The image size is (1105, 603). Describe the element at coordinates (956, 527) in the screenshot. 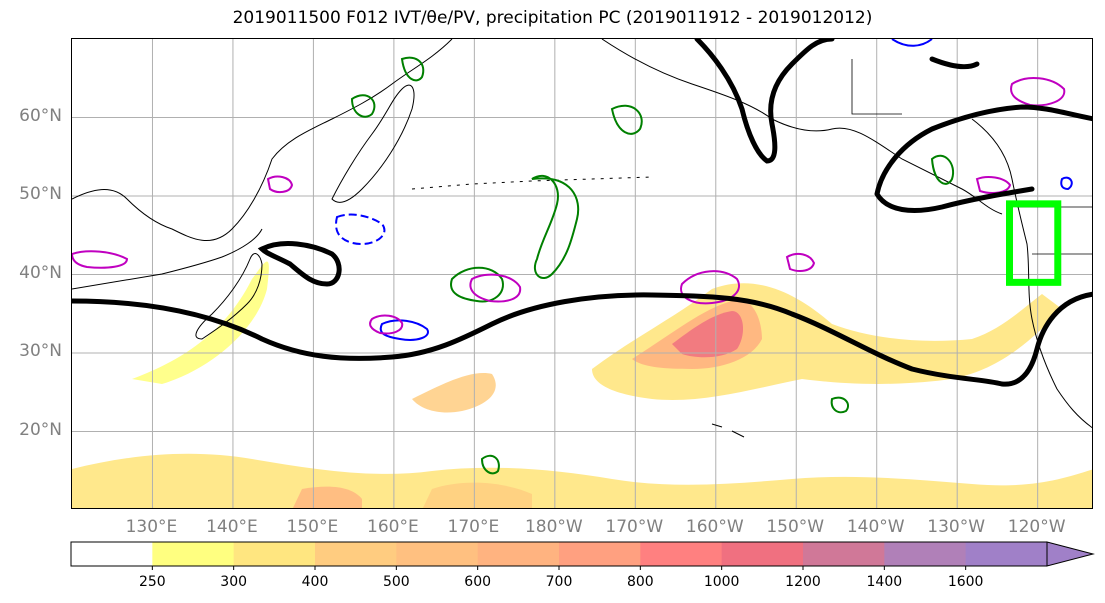

I see `longitude-label: 130°W` at that location.